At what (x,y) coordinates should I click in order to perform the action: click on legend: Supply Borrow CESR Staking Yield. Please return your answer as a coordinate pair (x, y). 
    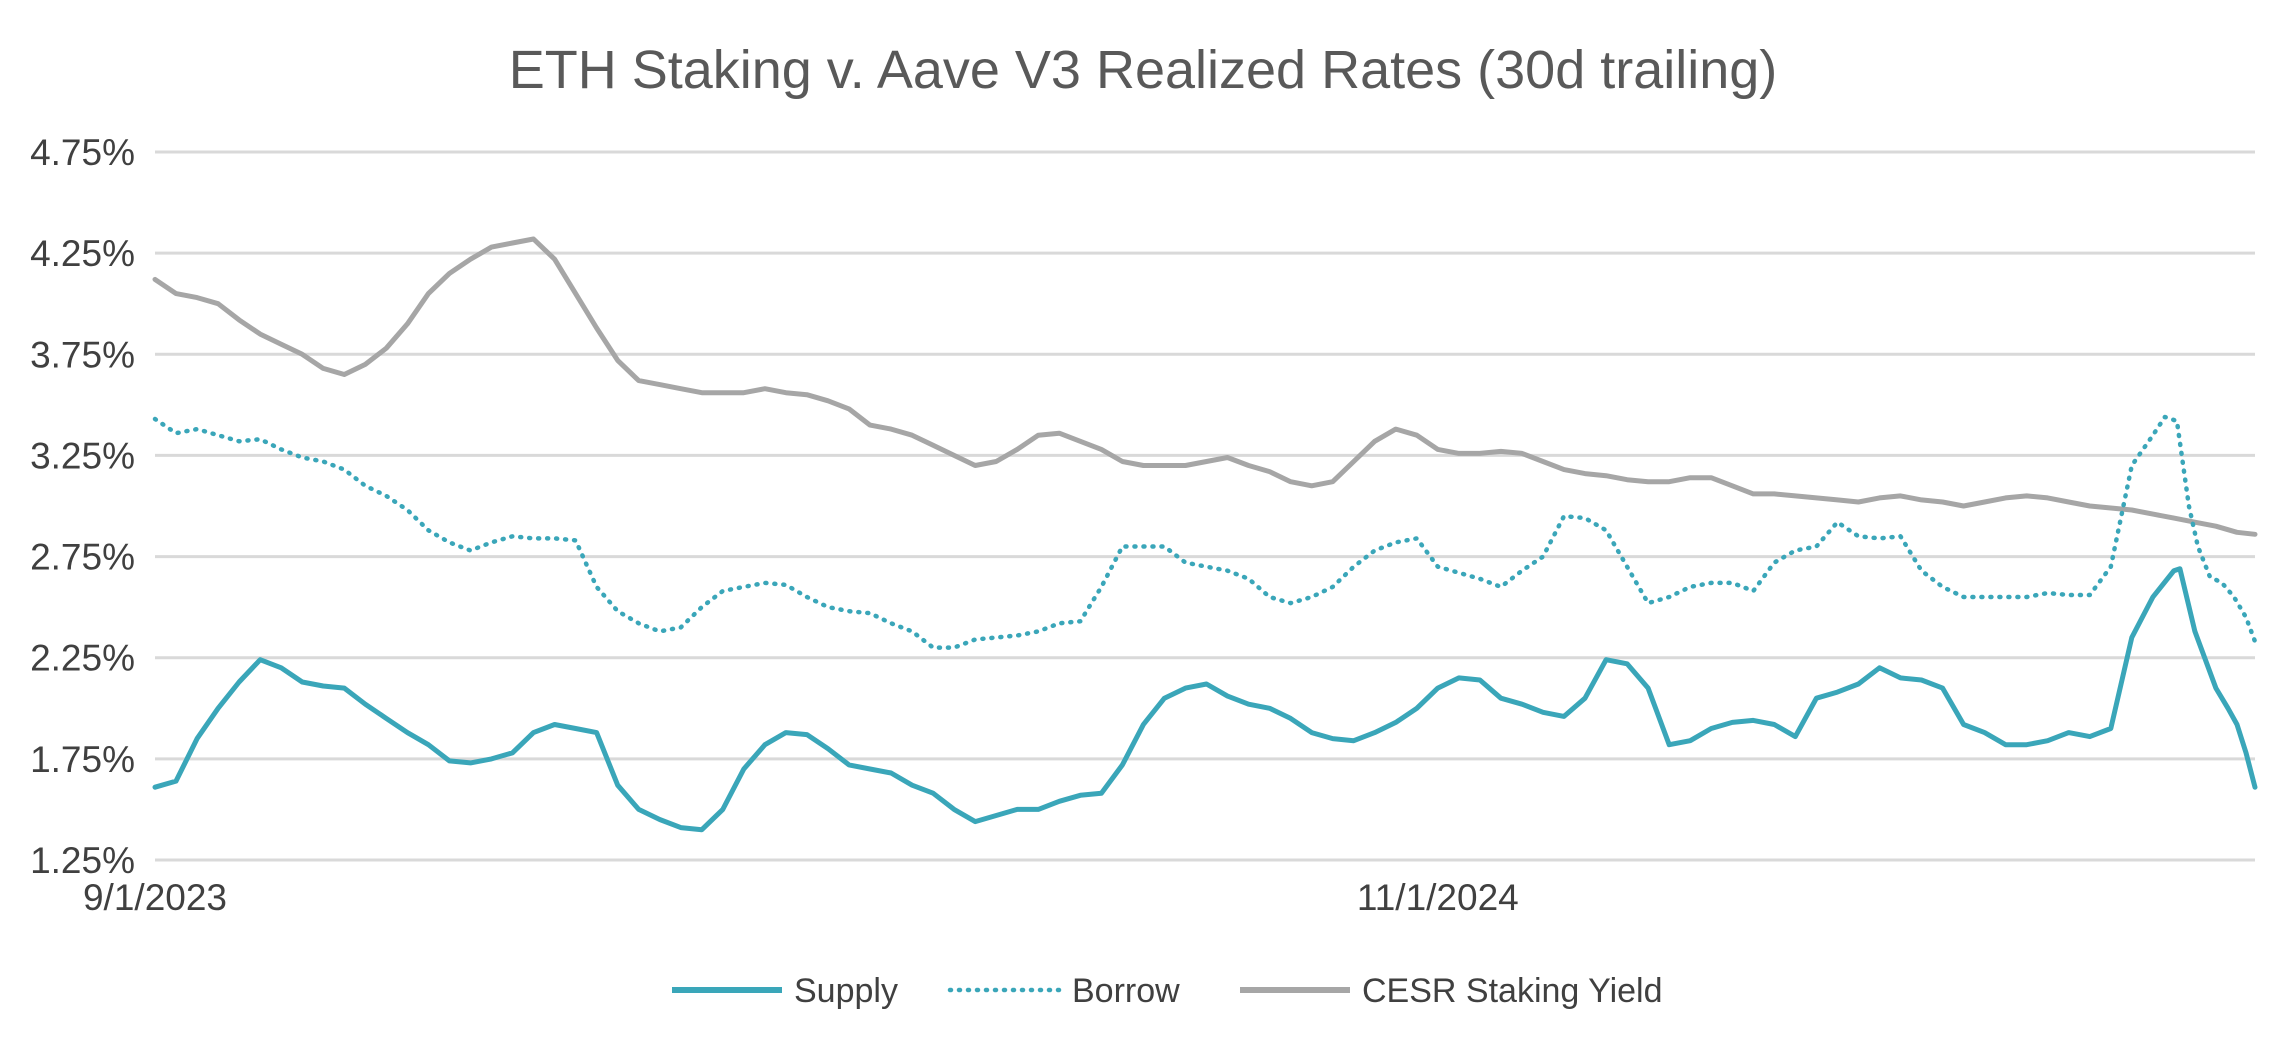
    Looking at the image, I should click on (1167, 991).